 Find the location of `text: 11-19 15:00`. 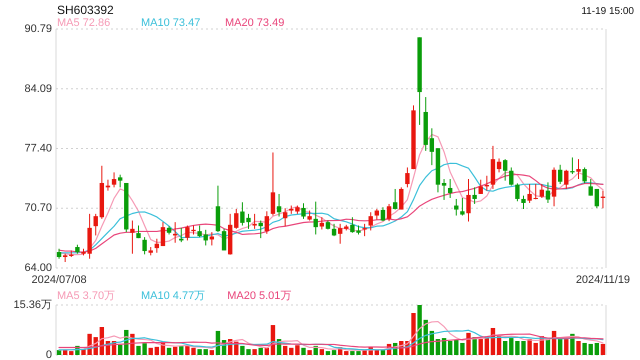

text: 11-19 15:00 is located at coordinates (607, 11).